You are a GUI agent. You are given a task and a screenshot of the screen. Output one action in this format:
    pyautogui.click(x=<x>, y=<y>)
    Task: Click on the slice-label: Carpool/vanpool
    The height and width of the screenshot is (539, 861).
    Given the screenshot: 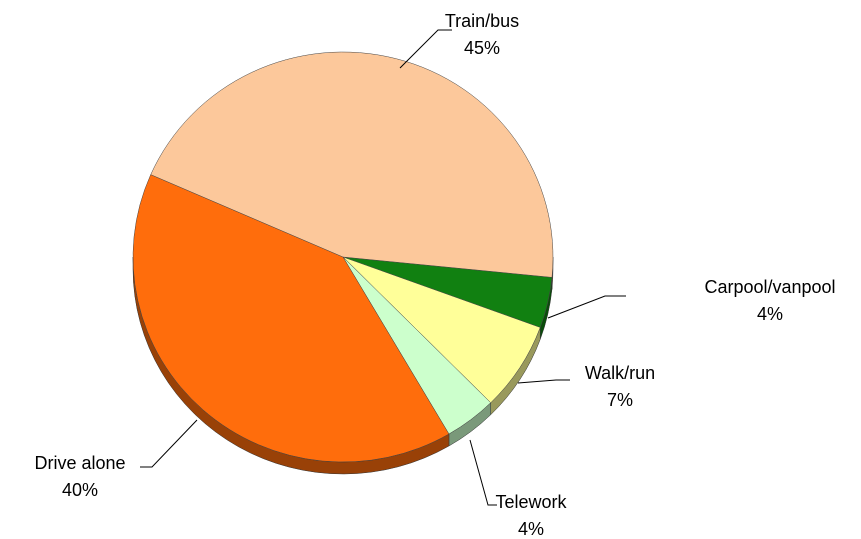 What is the action you would take?
    pyautogui.click(x=769, y=287)
    